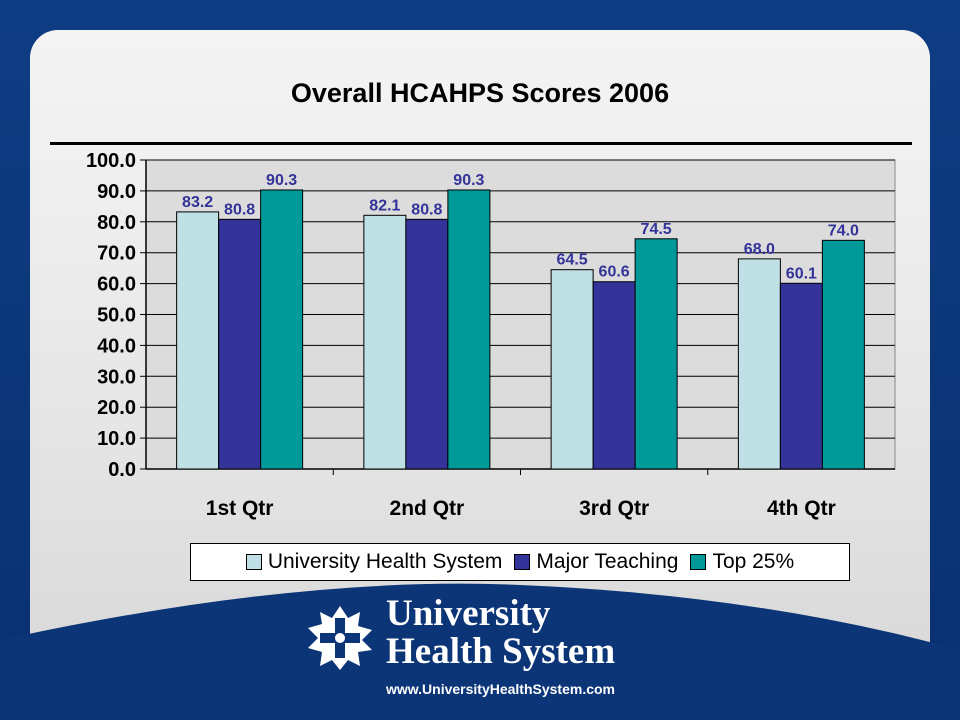  Describe the element at coordinates (501, 689) in the screenshot. I see `brand-url: www.UniversityHealthSystem.com` at that location.